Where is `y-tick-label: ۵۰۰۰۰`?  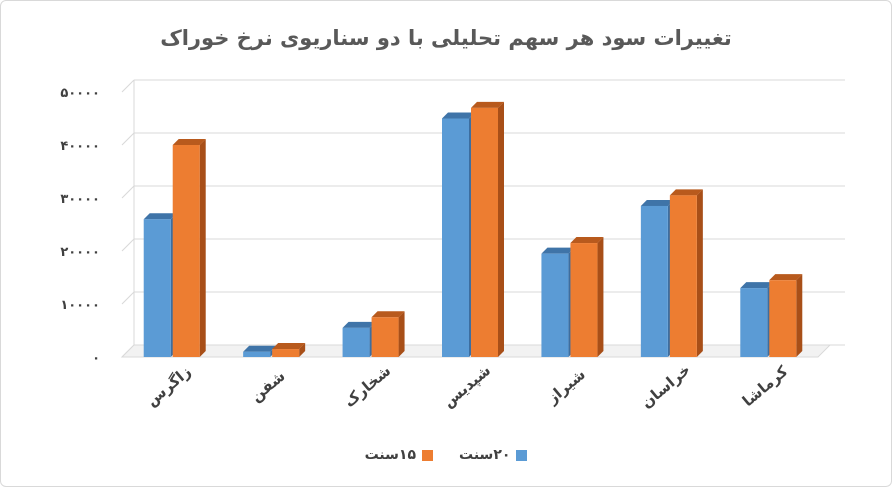 y-tick-label: ۵۰۰۰۰ is located at coordinates (80, 93).